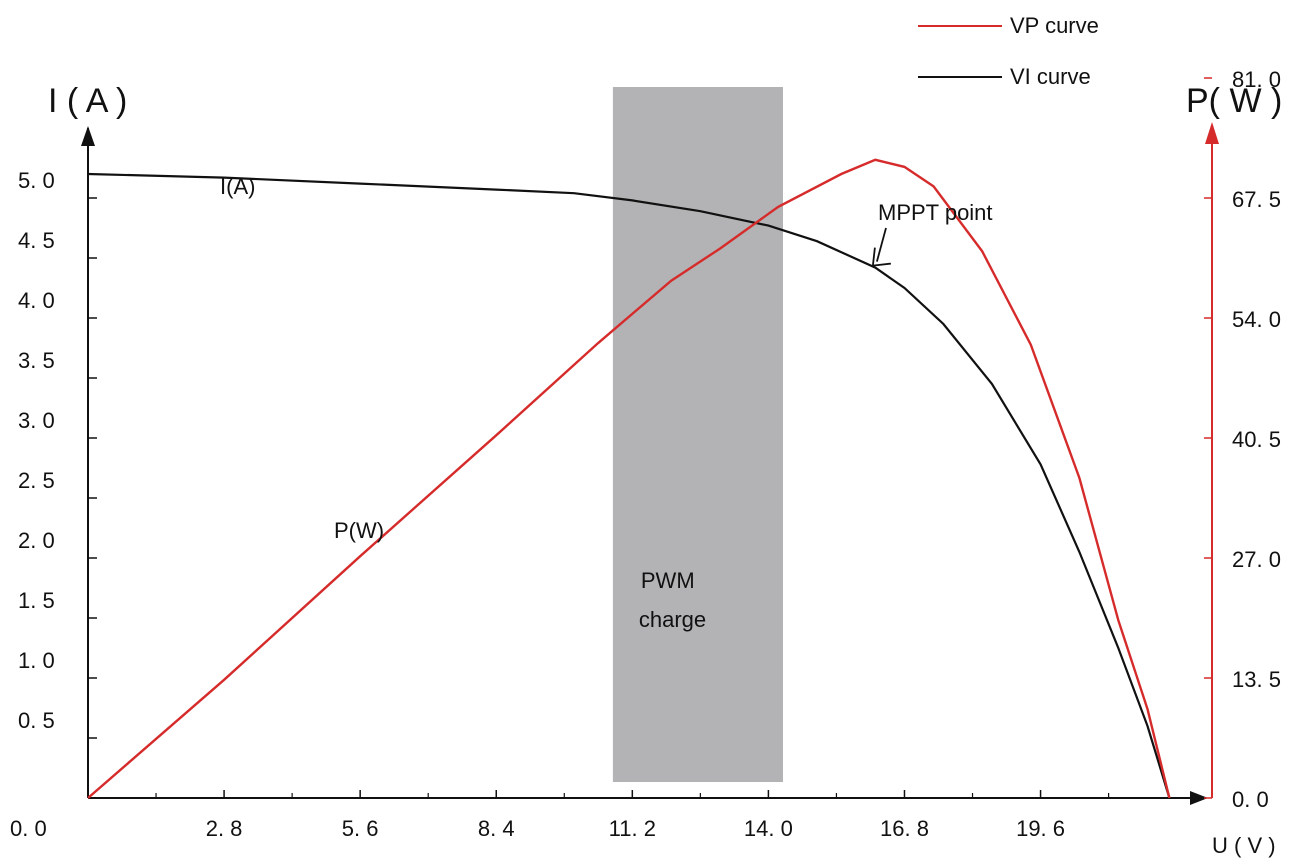 Image resolution: width=1300 pixels, height=862 pixels. What do you see at coordinates (697, 434) in the screenshot?
I see `pwm-charge-region` at bounding box center [697, 434].